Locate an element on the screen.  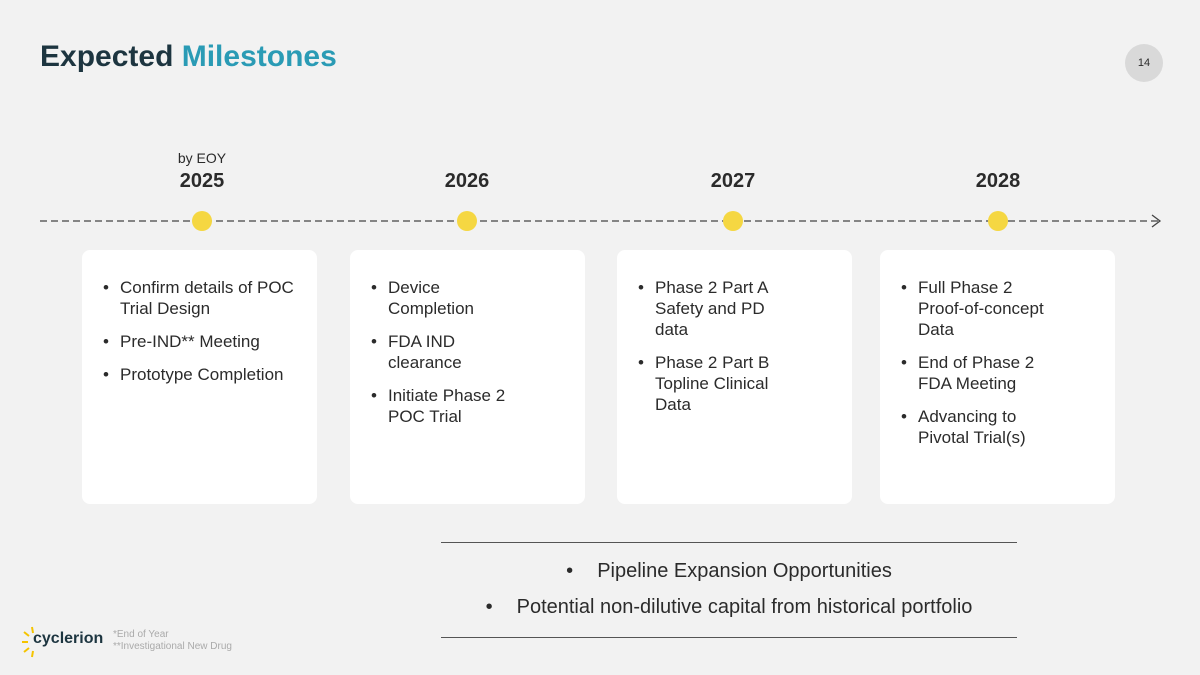
footnote: **Investigational New Drug is located at coordinates (172, 646).